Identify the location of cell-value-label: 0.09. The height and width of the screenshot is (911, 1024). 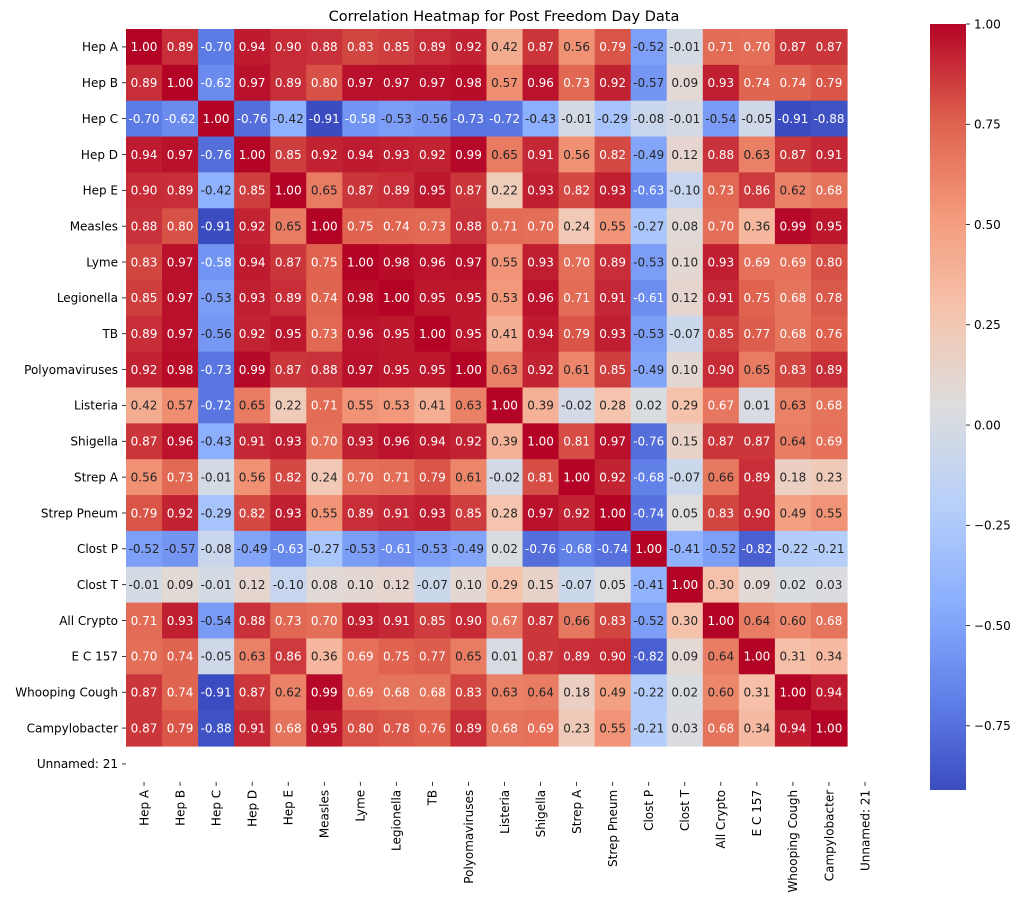
(757, 585).